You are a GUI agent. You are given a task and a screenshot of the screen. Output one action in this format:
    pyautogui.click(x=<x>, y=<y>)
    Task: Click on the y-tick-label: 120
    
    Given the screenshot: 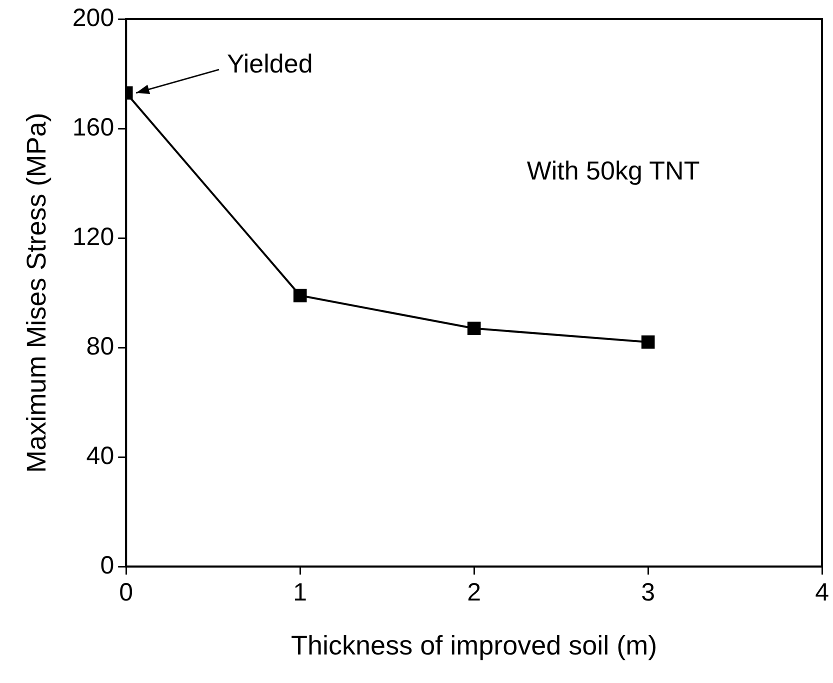 What is the action you would take?
    pyautogui.click(x=93, y=236)
    